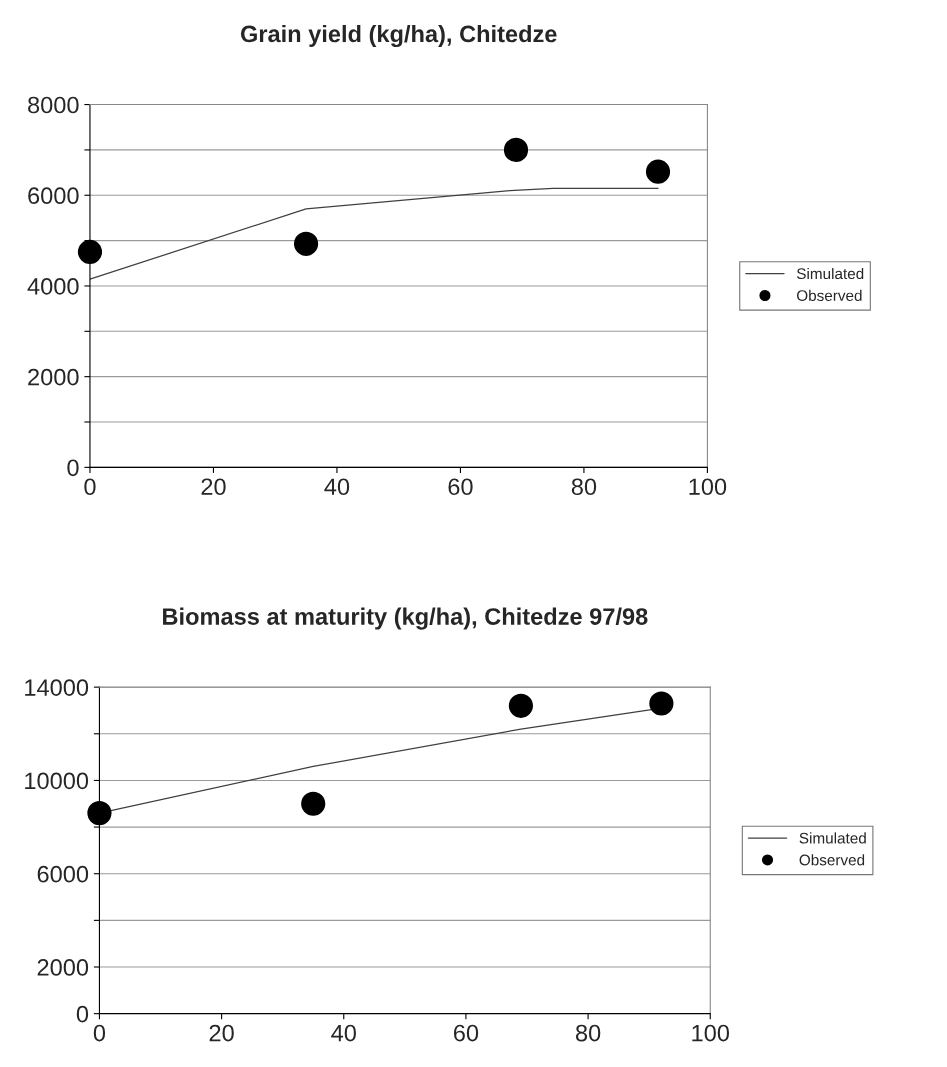  I want to click on chart-title: Grain yield (kg/ha), Chitedze, so click(398, 36).